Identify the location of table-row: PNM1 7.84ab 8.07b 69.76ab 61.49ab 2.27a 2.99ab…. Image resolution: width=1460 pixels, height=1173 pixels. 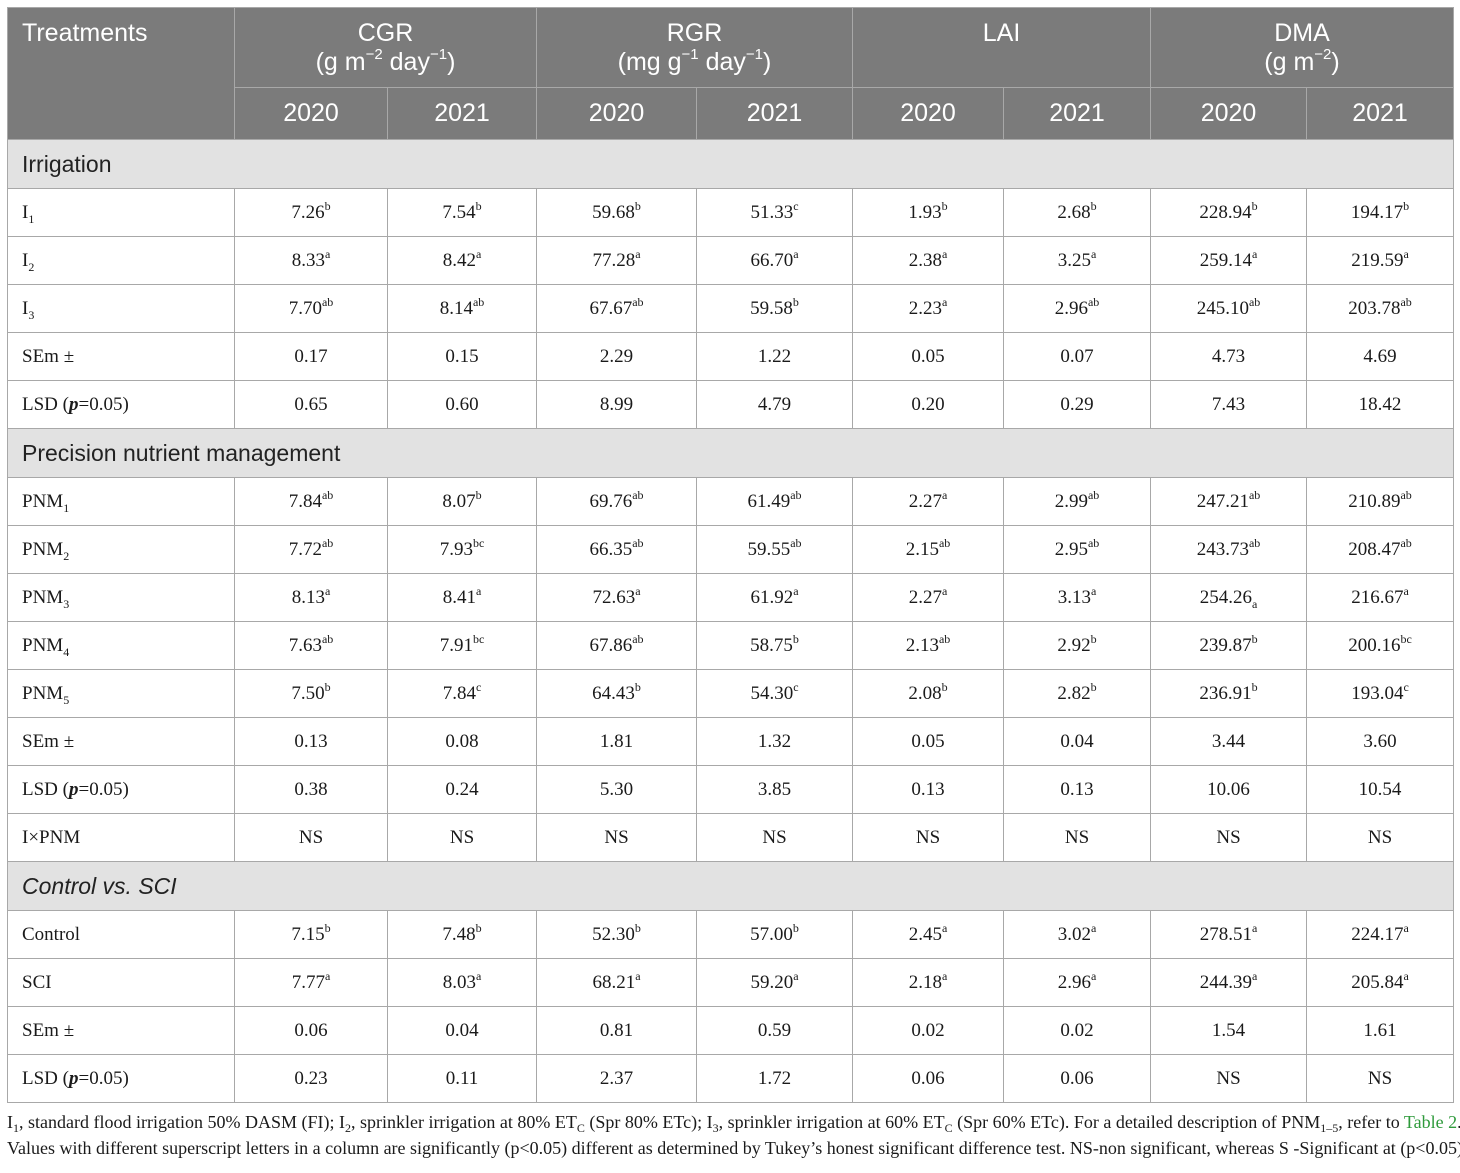
(730, 501).